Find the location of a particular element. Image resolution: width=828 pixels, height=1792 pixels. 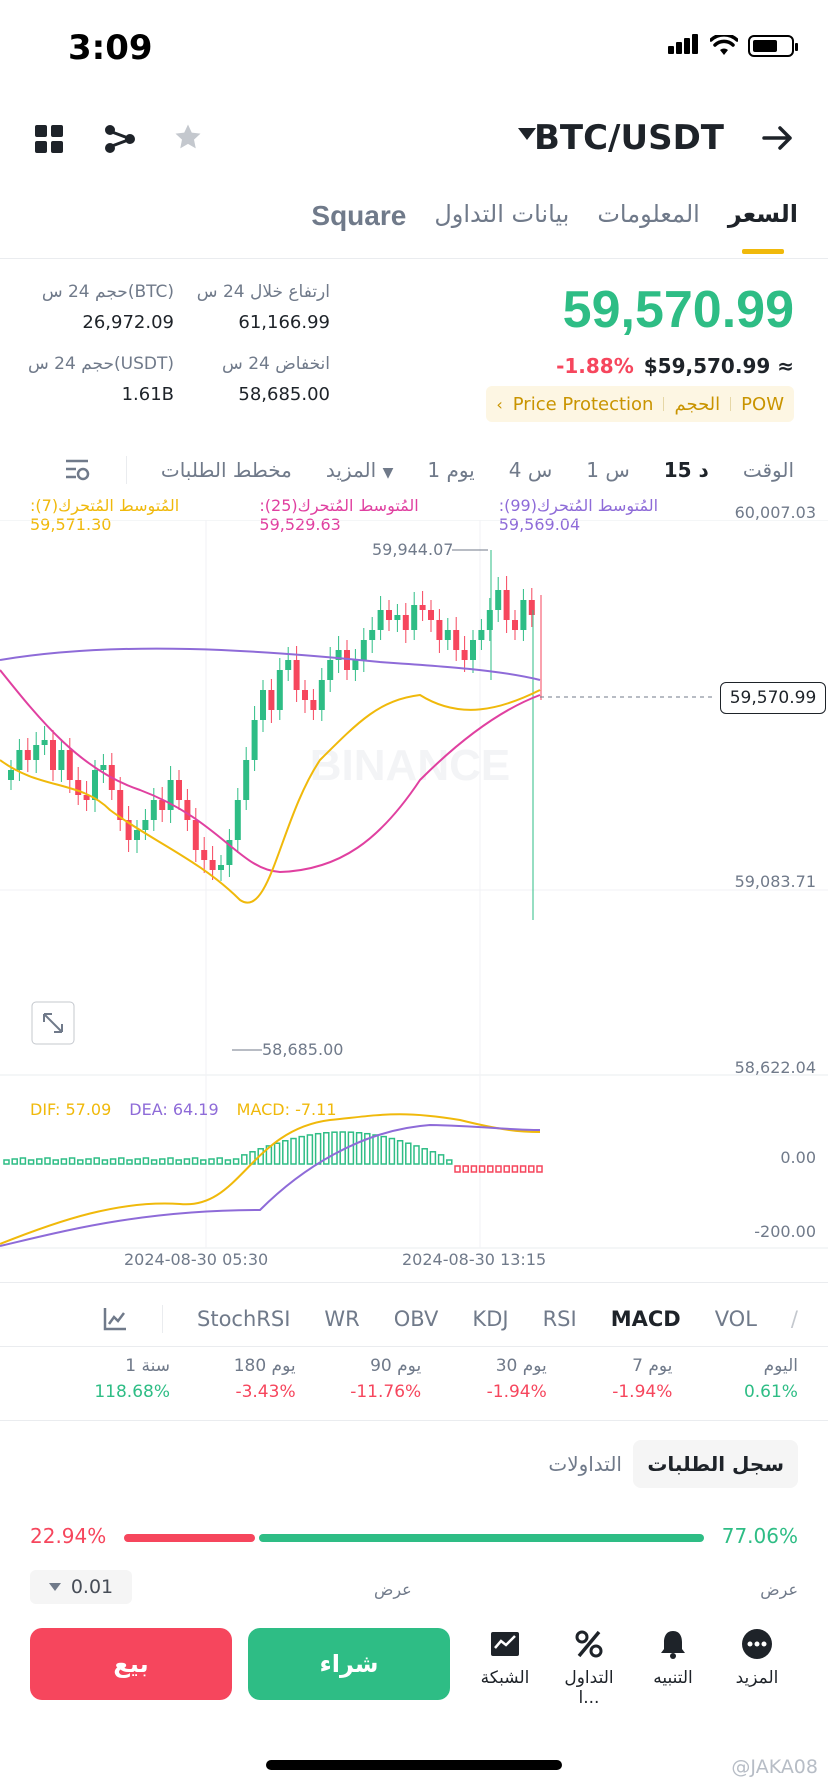

tab-orderbook: سجل الطلبات is located at coordinates (715, 1464).